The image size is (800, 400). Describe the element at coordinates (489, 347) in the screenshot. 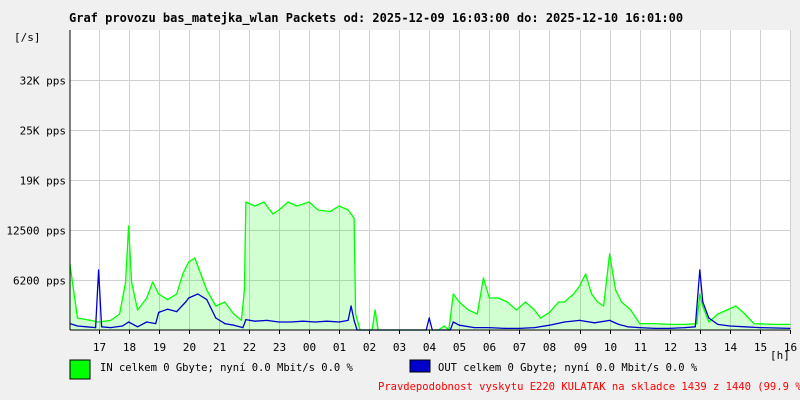

I see `x-tick-label: 06` at that location.